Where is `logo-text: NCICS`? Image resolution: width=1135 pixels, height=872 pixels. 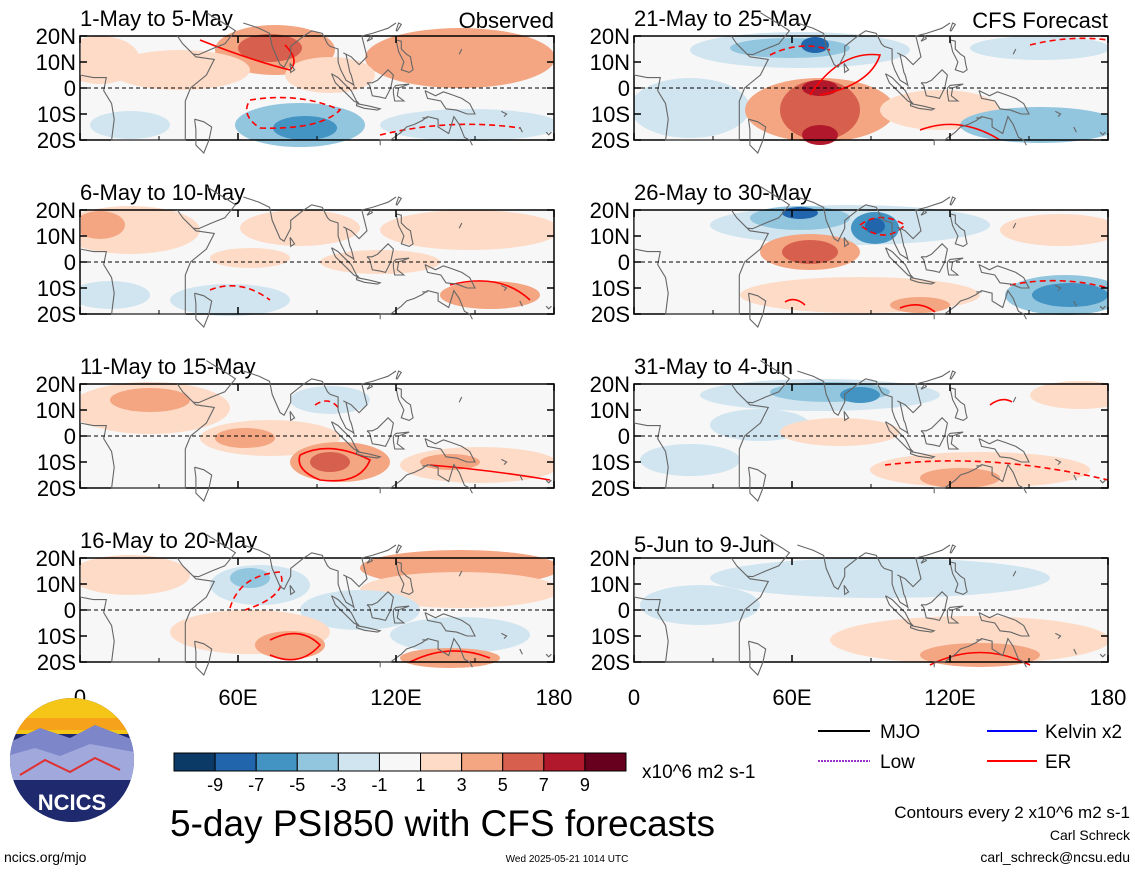
logo-text: NCICS is located at coordinates (72, 802).